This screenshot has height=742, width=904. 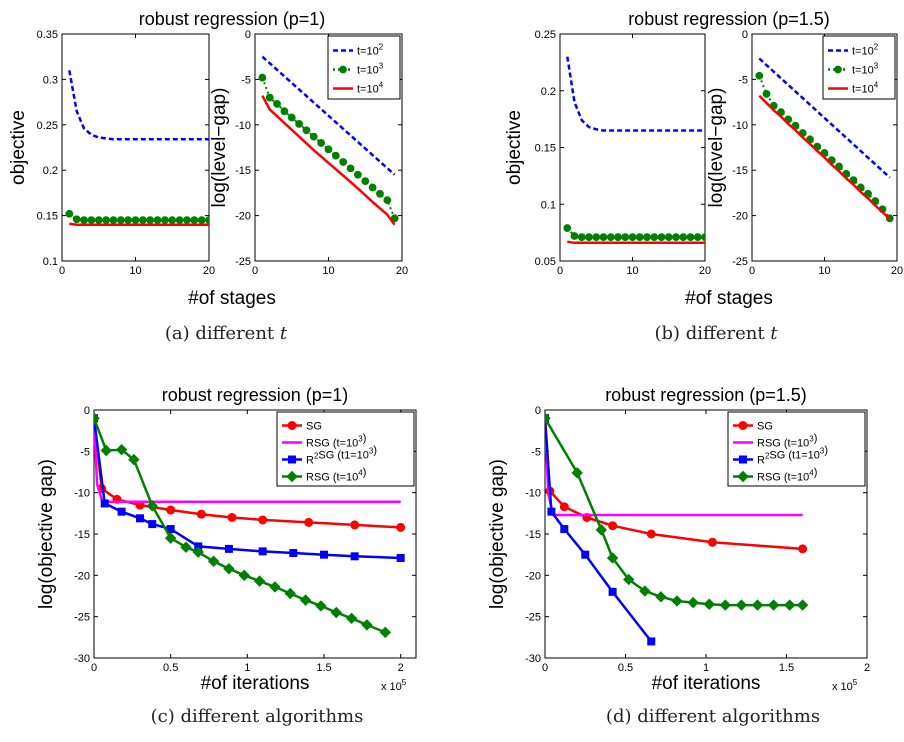 I want to click on x-tick-label: 1.5, so click(x=323, y=668).